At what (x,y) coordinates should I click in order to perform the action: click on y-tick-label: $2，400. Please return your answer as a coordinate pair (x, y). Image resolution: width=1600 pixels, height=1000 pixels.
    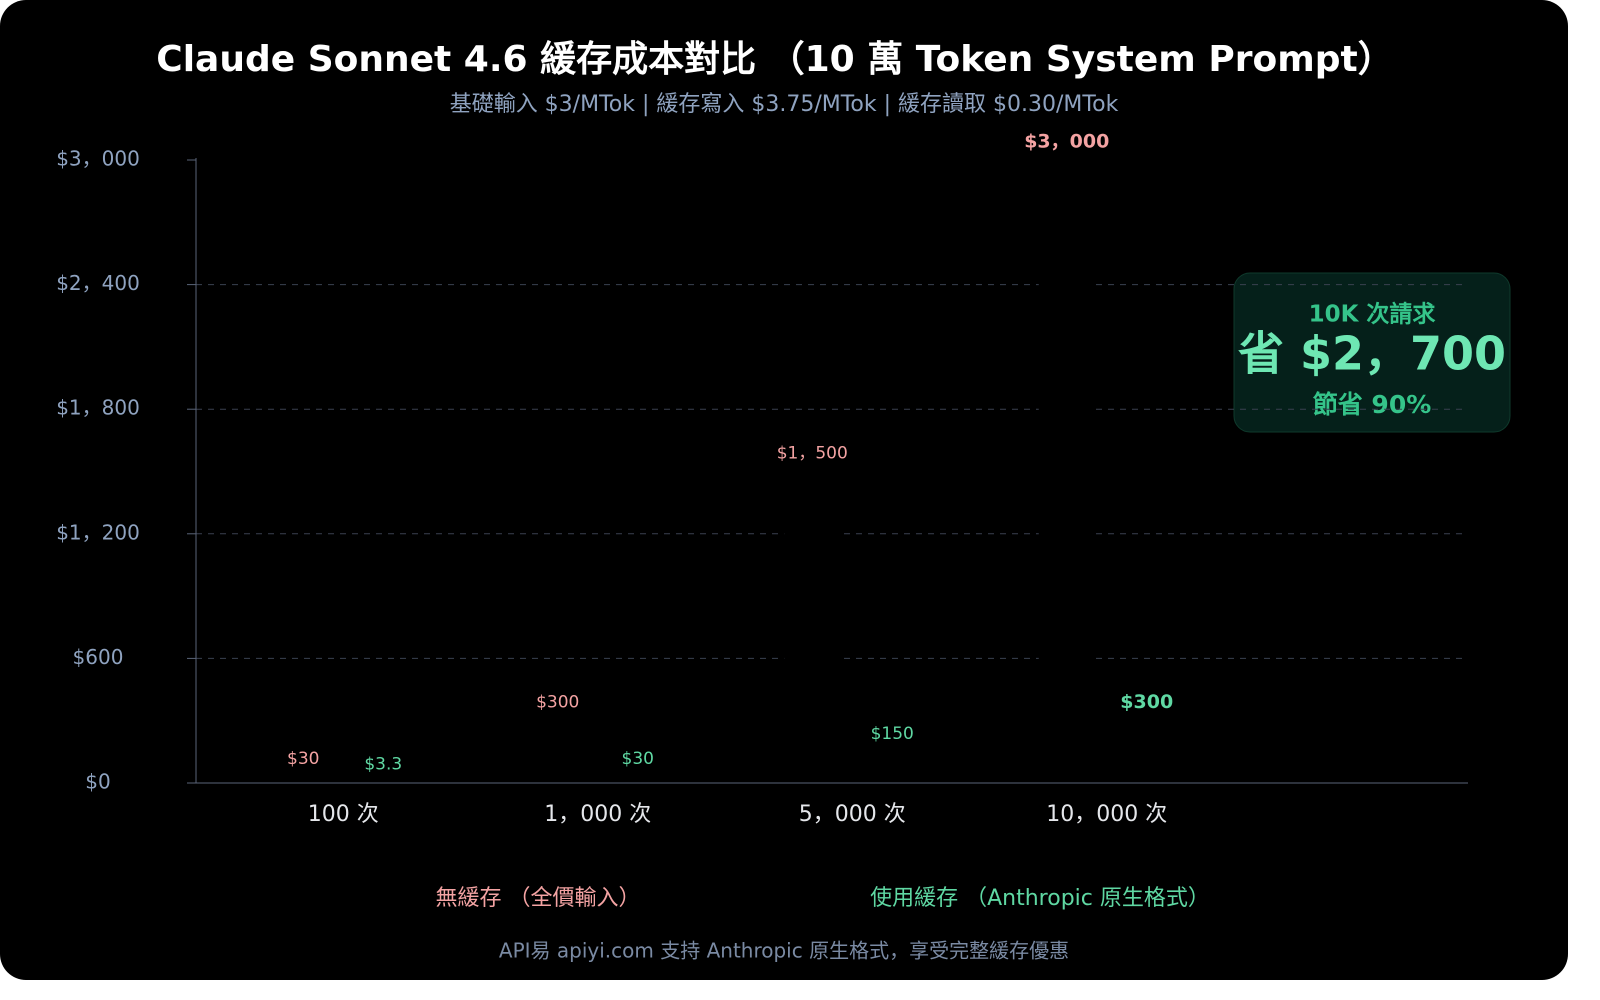
    Looking at the image, I should click on (98, 283).